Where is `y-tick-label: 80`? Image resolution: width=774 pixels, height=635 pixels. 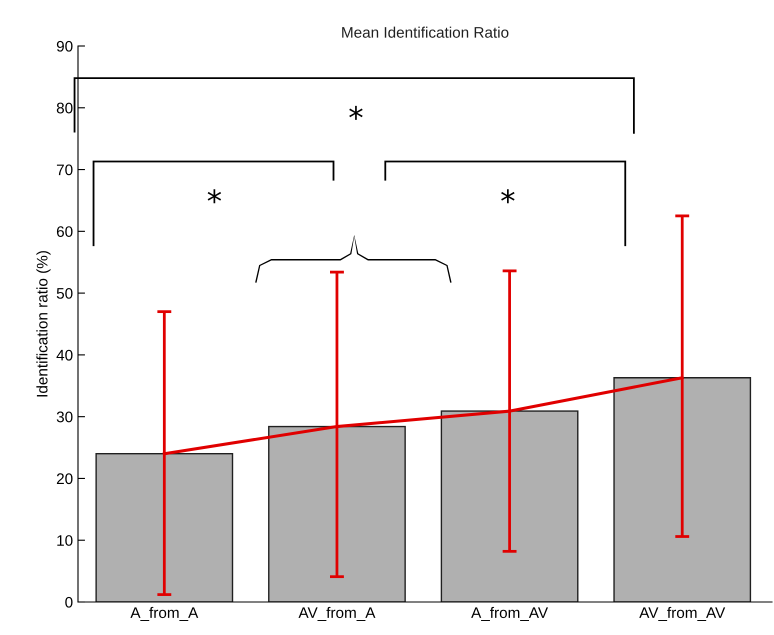
y-tick-label: 80 is located at coordinates (64, 108).